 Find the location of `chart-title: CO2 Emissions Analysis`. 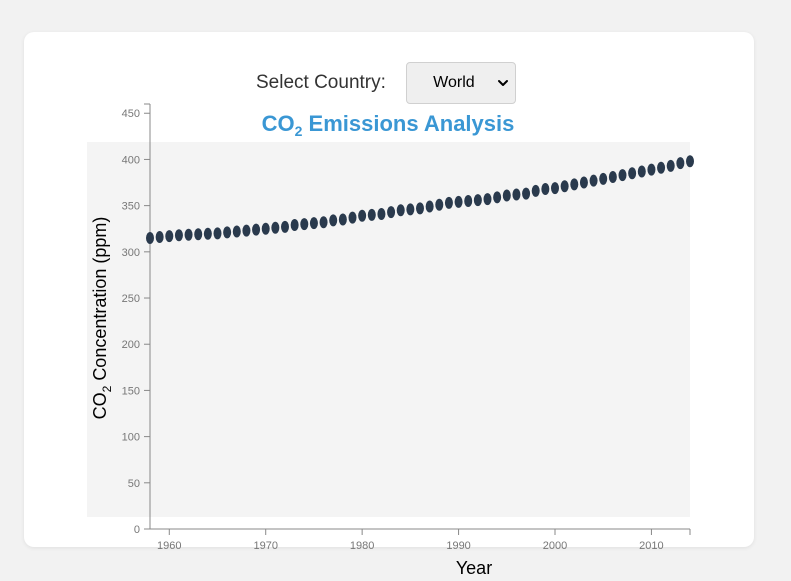

chart-title: CO2 Emissions Analysis is located at coordinates (388, 125).